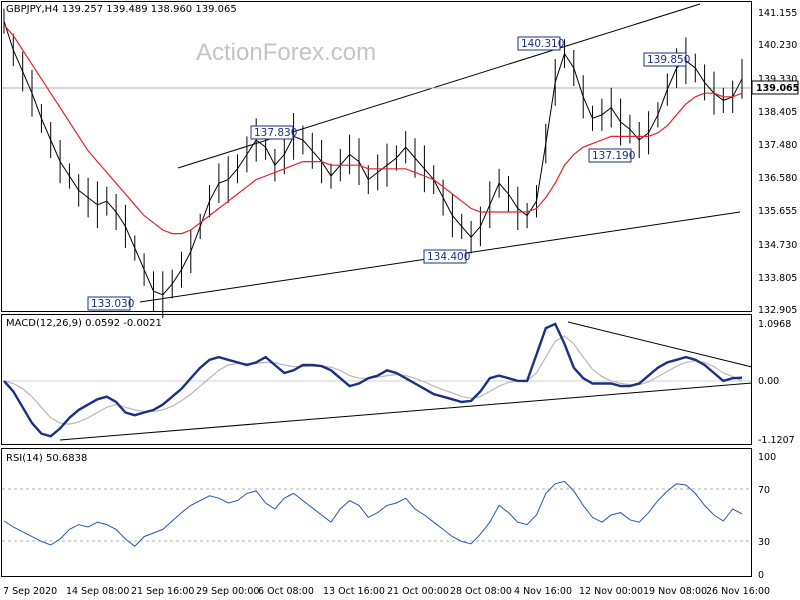 The width and height of the screenshot is (800, 600). What do you see at coordinates (418, 591) in the screenshot?
I see `x-tick: 21 Oct 00:00` at bounding box center [418, 591].